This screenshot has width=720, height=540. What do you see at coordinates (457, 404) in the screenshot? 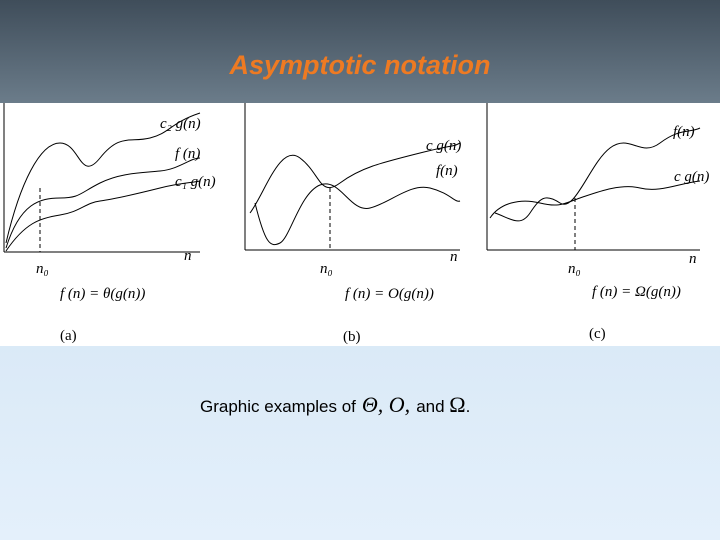
I see `caption-omega: Ω` at bounding box center [457, 404].